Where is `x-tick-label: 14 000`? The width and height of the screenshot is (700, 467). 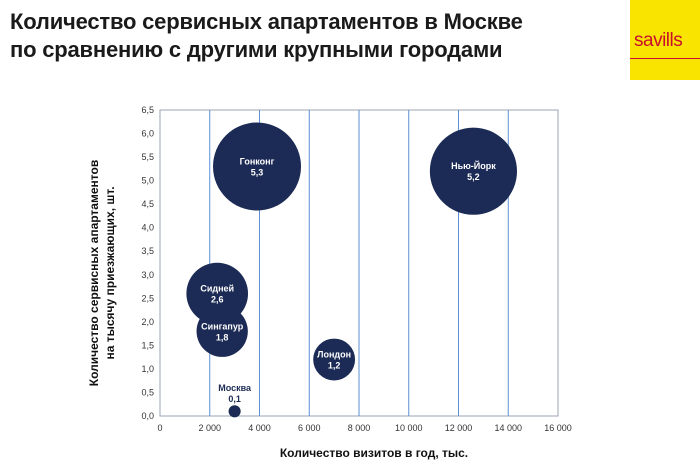
x-tick-label: 14 000 is located at coordinates (508, 428).